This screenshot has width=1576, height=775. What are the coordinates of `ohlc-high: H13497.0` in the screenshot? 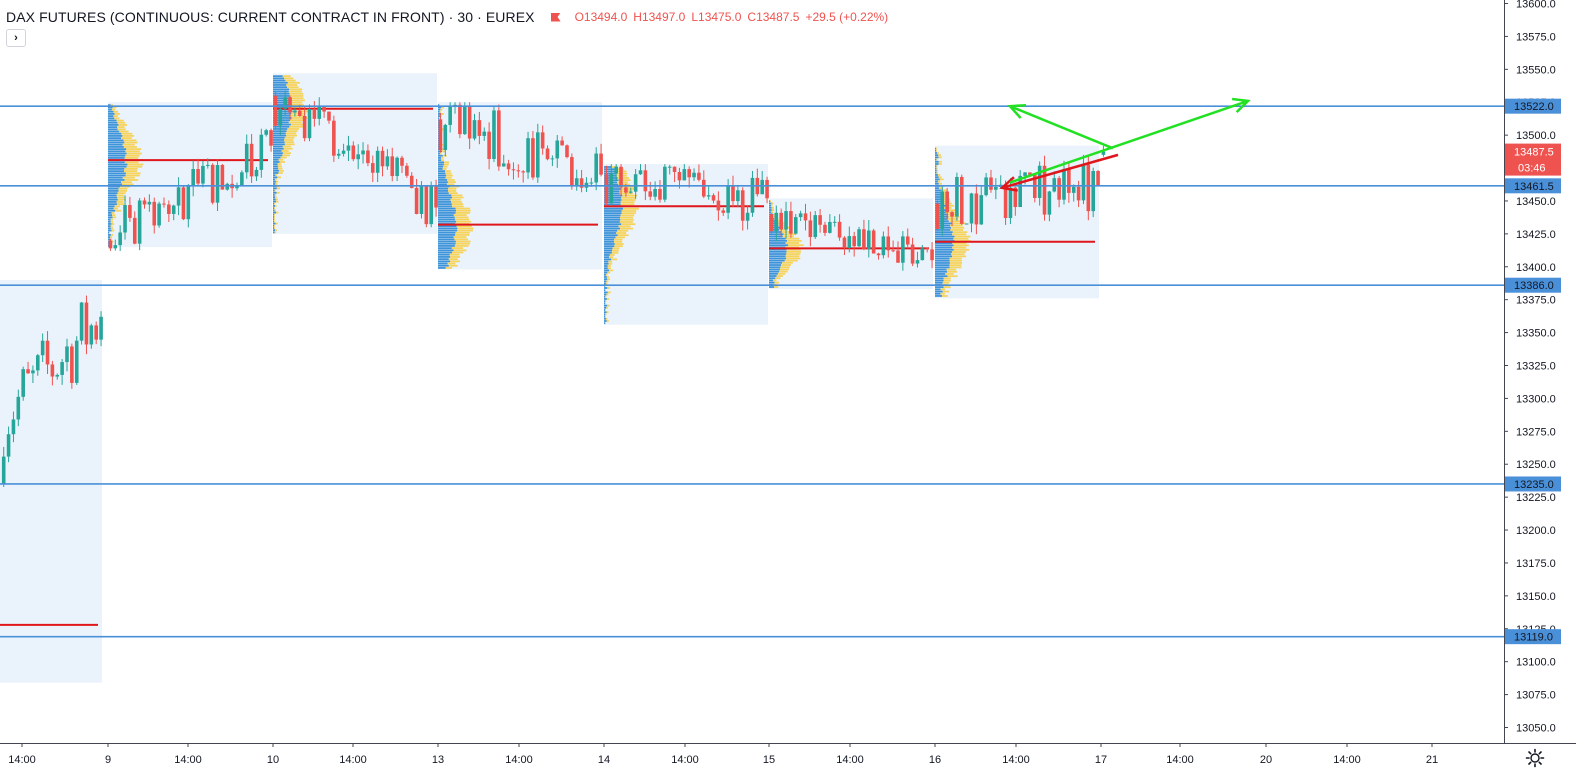 It's located at (659, 17).